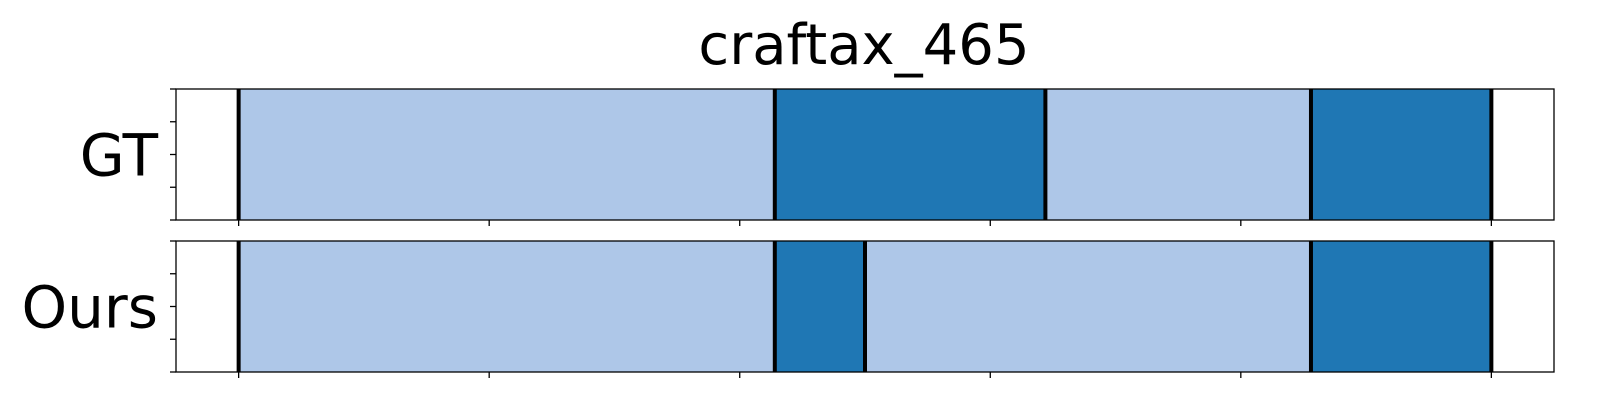 Image resolution: width=1600 pixels, height=400 pixels. What do you see at coordinates (863, 45) in the screenshot?
I see `chart-title: craftax_465` at bounding box center [863, 45].